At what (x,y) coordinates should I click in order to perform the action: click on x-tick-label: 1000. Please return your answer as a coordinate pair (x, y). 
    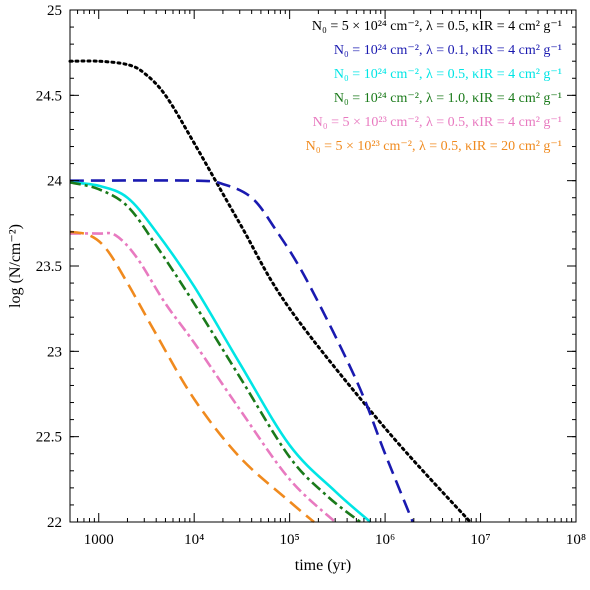
    Looking at the image, I should click on (99, 540).